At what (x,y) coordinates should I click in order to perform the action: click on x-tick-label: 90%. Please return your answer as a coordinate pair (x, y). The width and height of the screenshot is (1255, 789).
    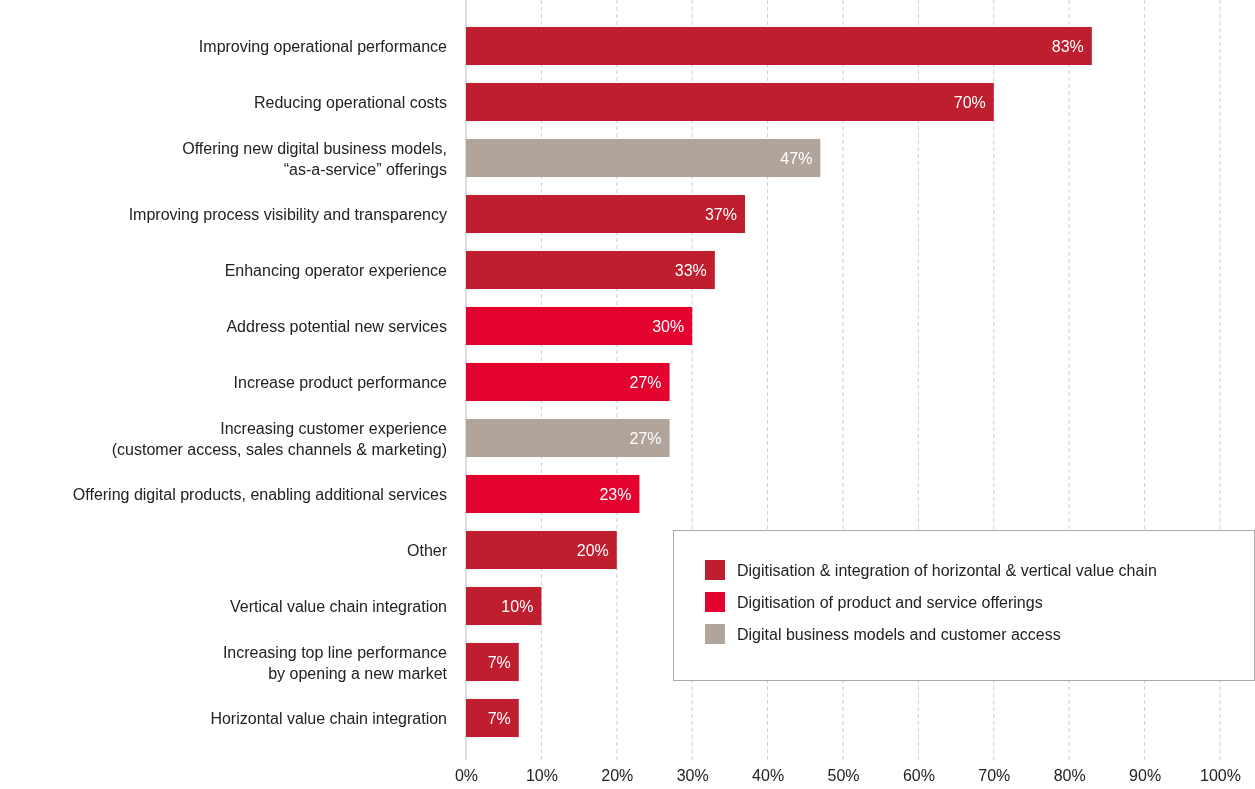
    Looking at the image, I should click on (1145, 776).